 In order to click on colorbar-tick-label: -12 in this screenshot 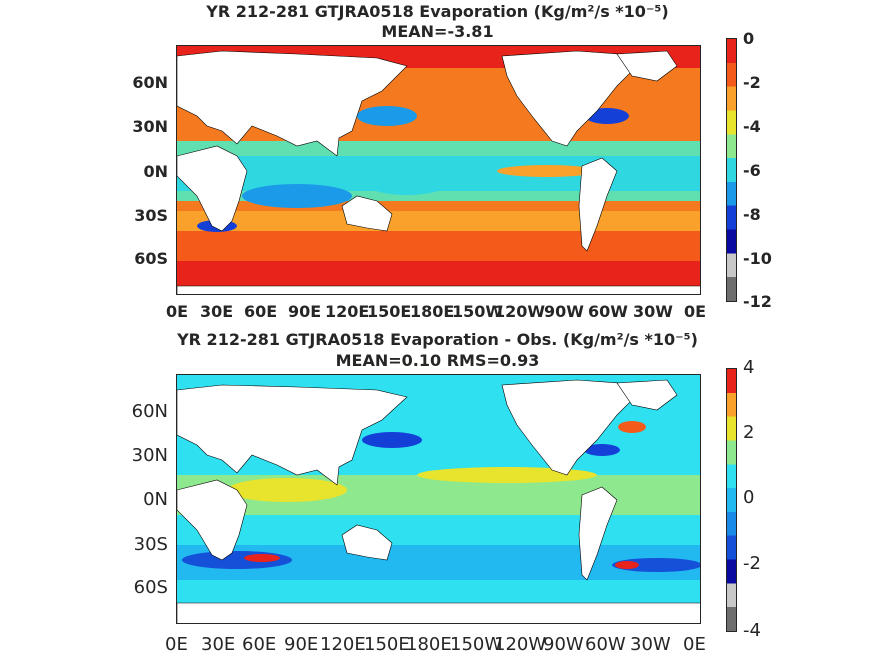, I will do `click(757, 301)`.